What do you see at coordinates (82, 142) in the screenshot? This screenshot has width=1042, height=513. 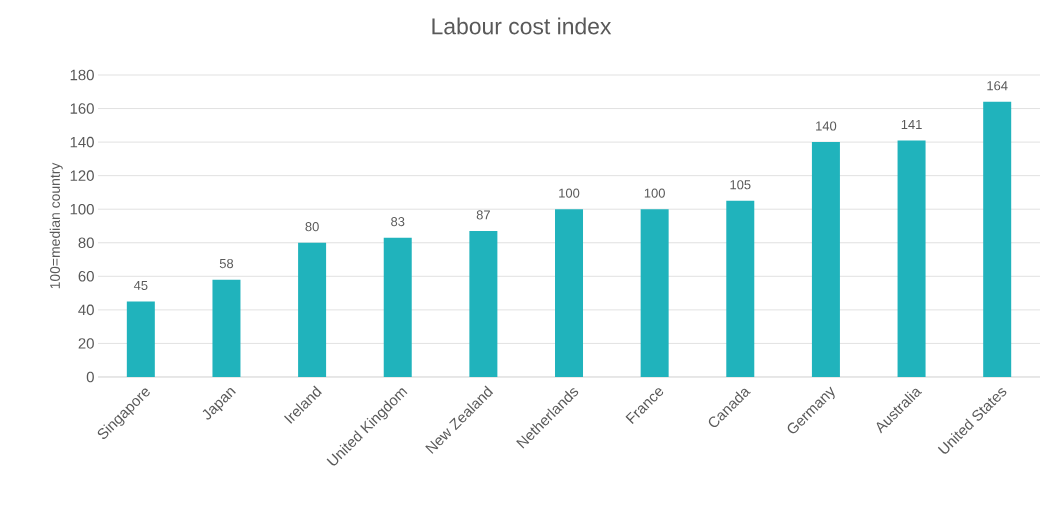 I see `y-tick-label: 140` at bounding box center [82, 142].